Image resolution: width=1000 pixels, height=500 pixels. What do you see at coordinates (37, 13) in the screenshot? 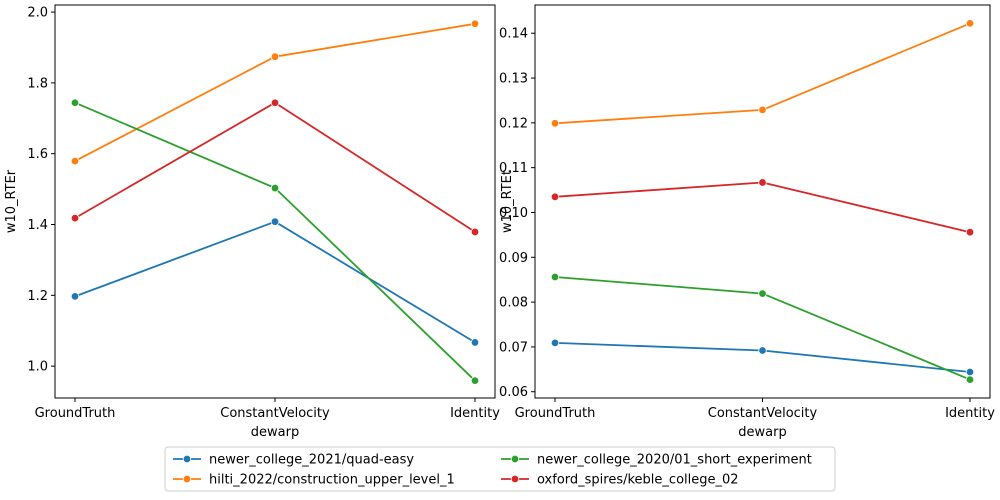
I see `y-tick-label: 2.0` at bounding box center [37, 13].